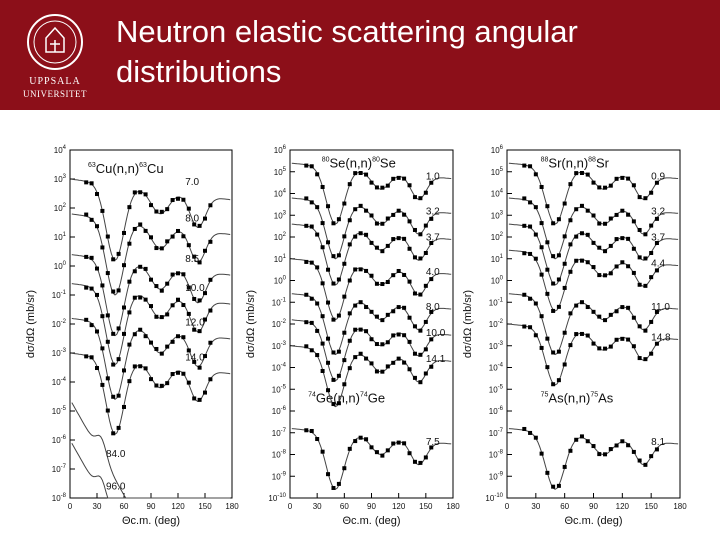 Image resolution: width=720 pixels, height=540 pixels. Describe the element at coordinates (658, 263) in the screenshot. I see `energy-label: 4.4` at that location.